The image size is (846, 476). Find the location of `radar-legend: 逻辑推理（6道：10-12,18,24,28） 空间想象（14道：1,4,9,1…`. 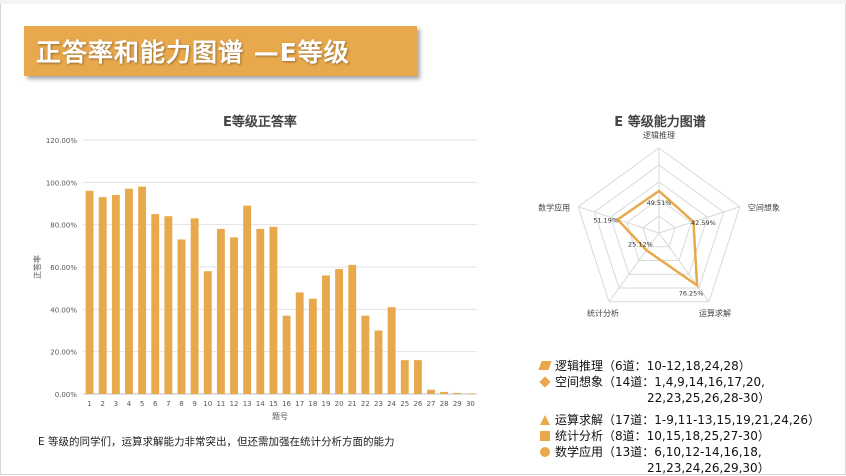

radar-legend: 逻辑推理（6道：10-12,18,24,28） 空间想象（14道：1,4,9,1… is located at coordinates (685, 417).